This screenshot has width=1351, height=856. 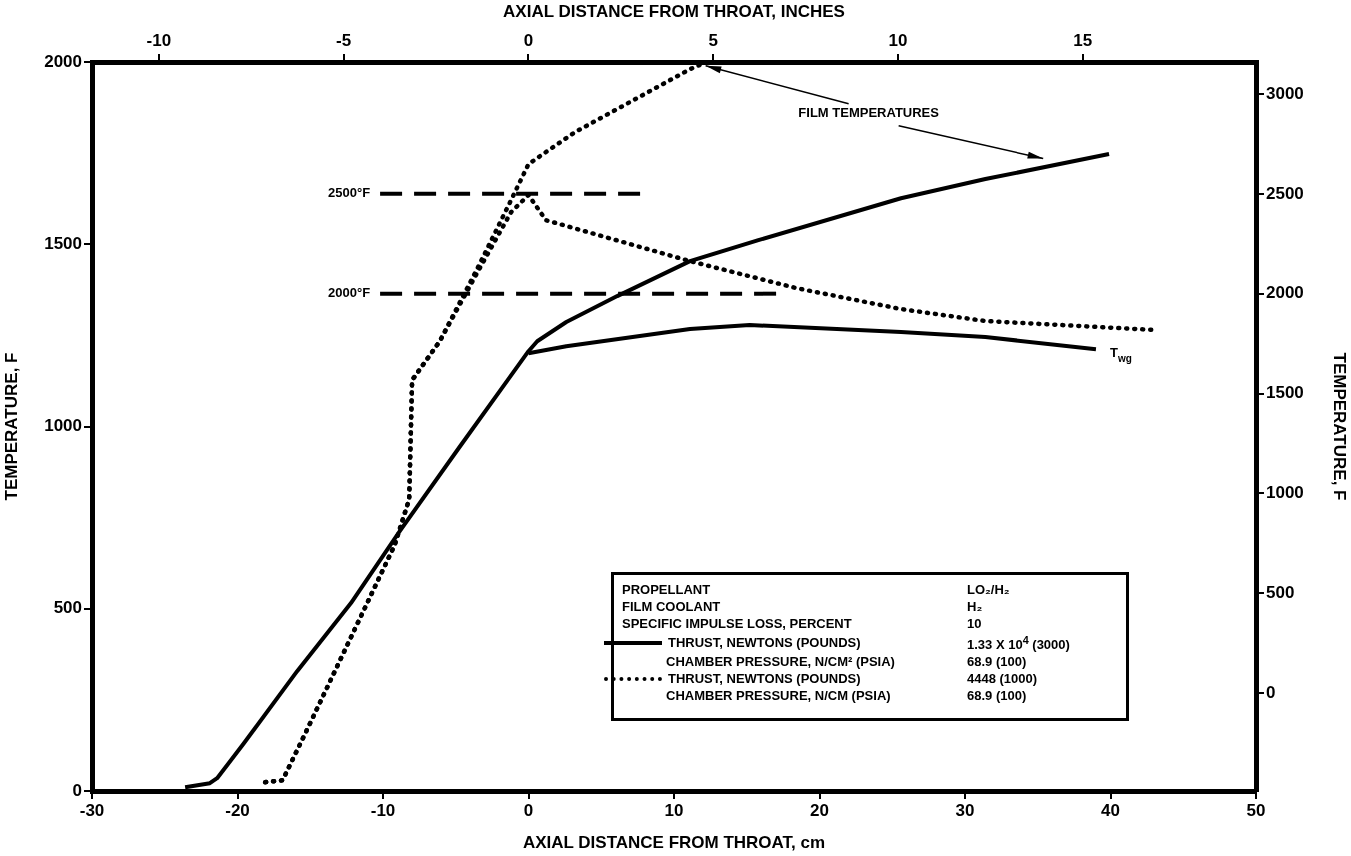 What do you see at coordinates (975, 606) in the screenshot?
I see `annotation: H₂` at bounding box center [975, 606].